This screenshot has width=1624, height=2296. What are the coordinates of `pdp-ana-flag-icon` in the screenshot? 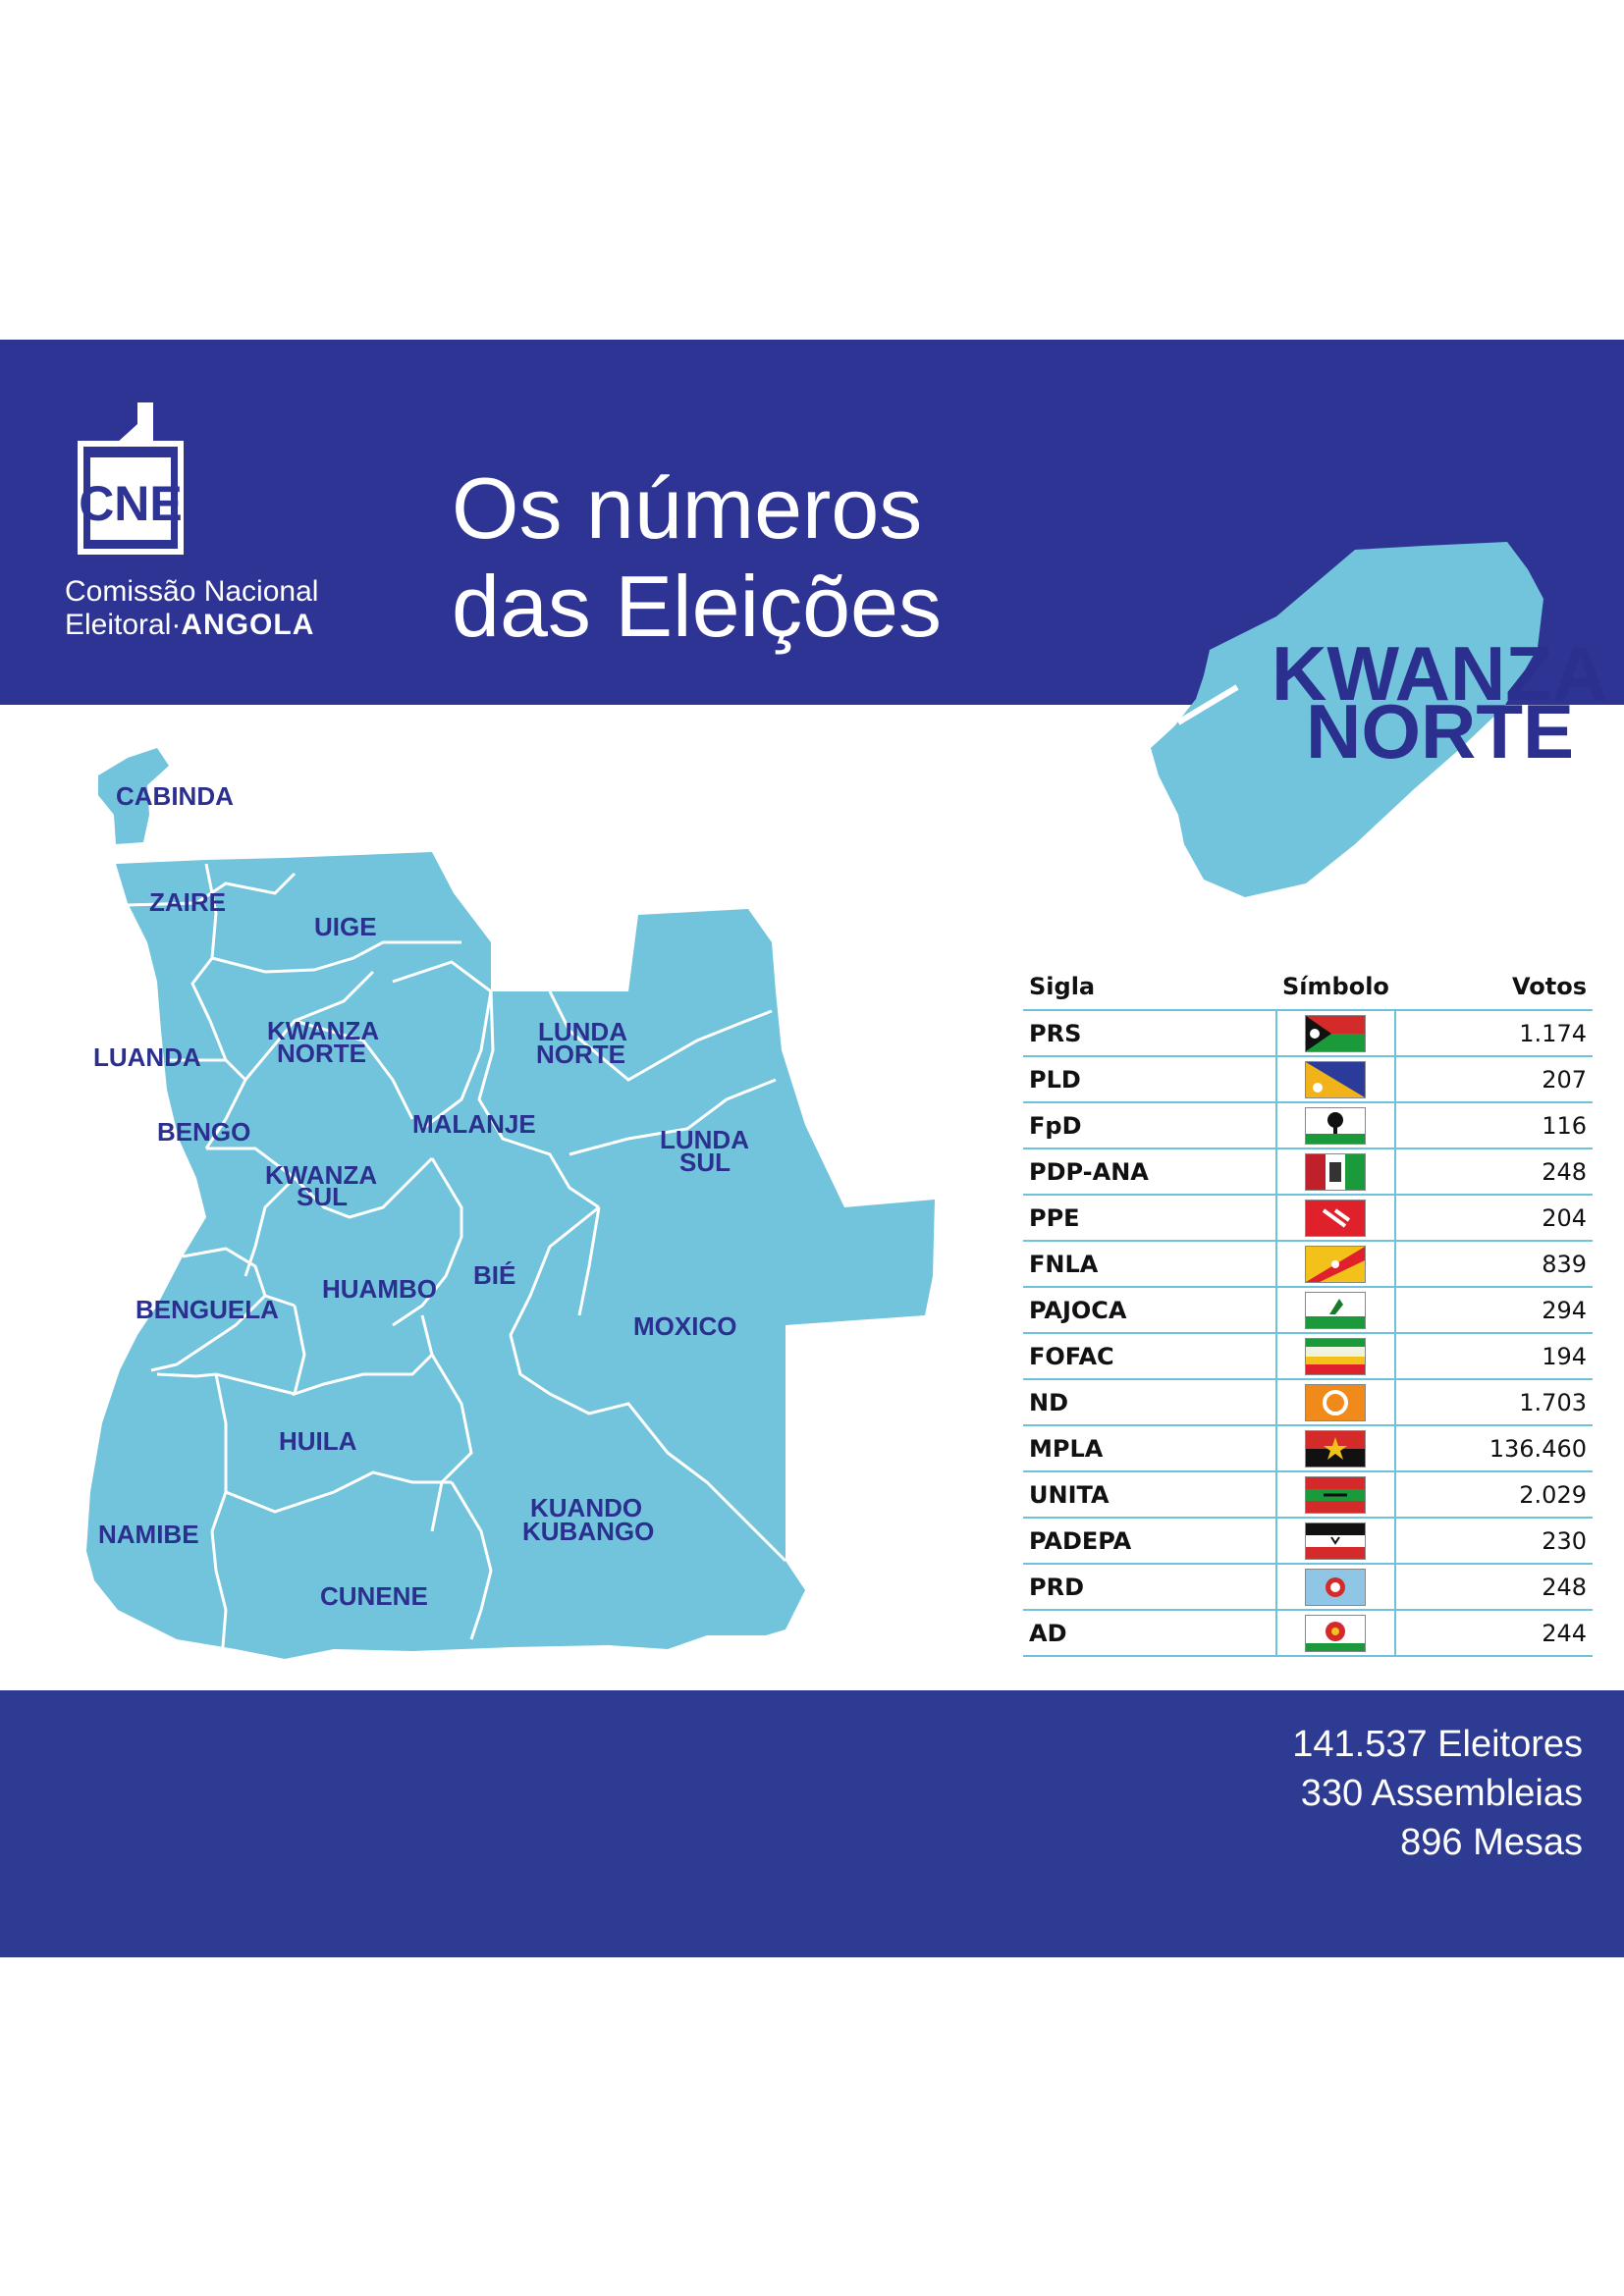 It's located at (1336, 1171).